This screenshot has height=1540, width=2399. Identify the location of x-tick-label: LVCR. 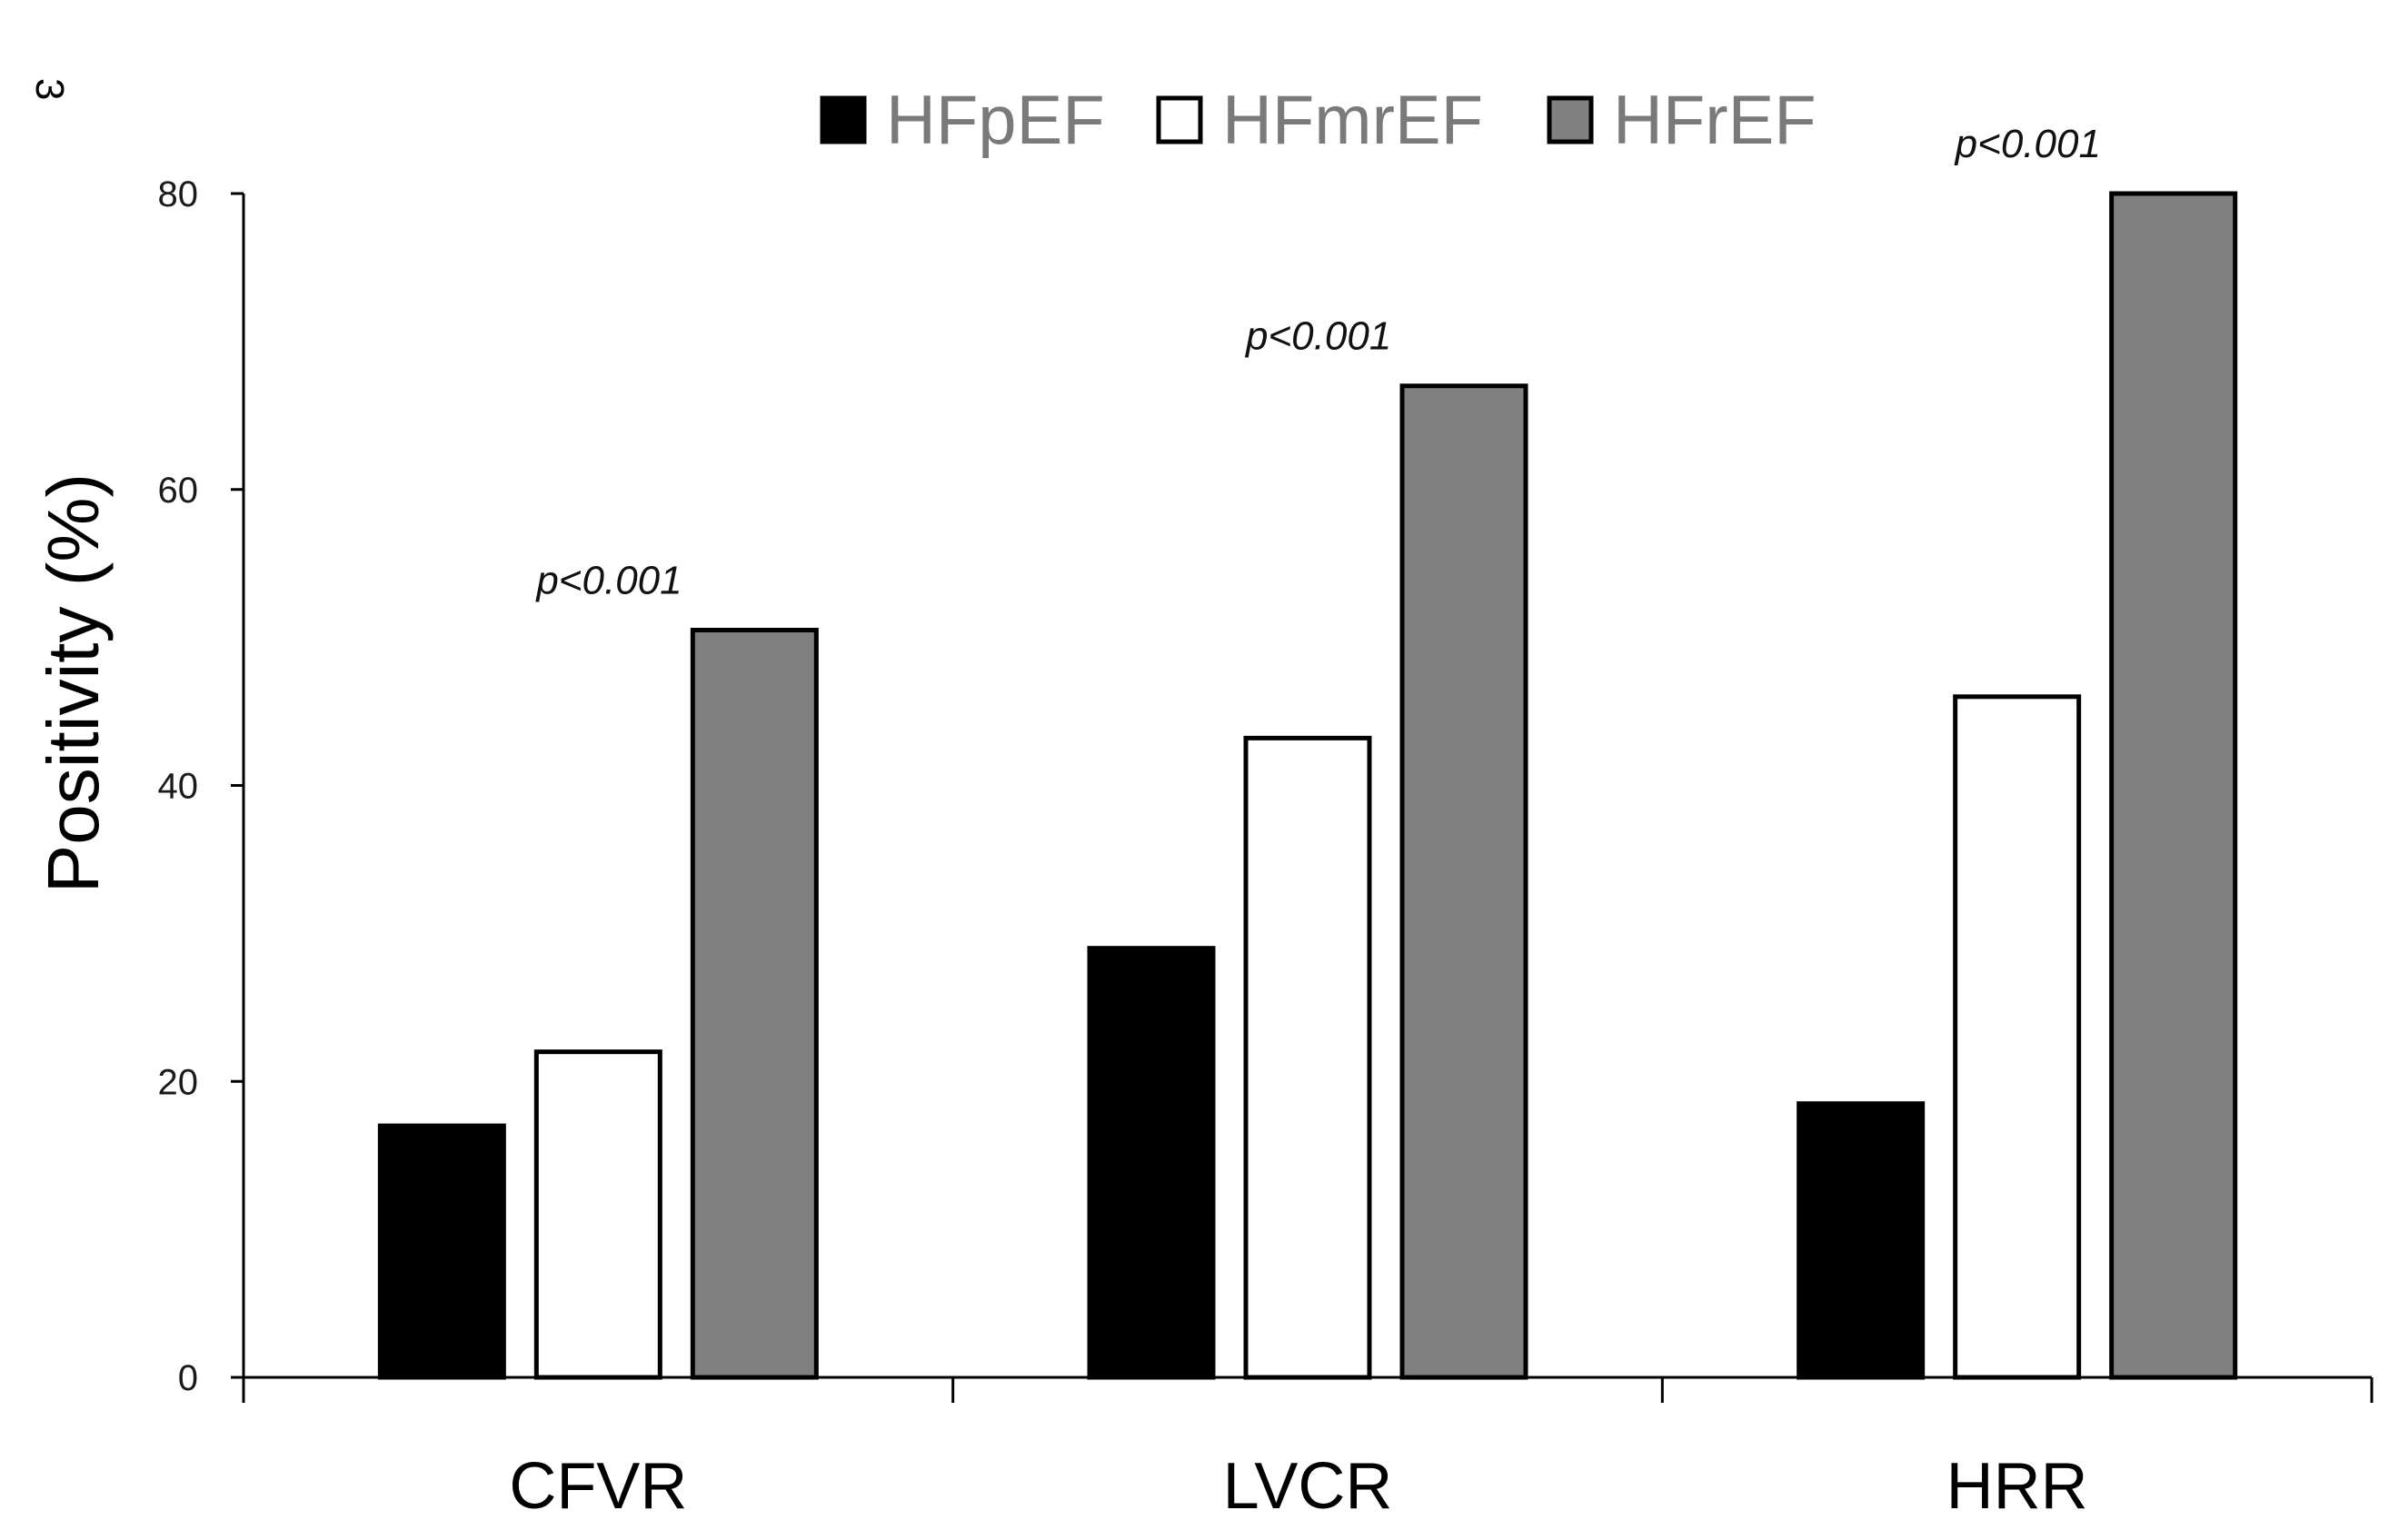
(1308, 1486).